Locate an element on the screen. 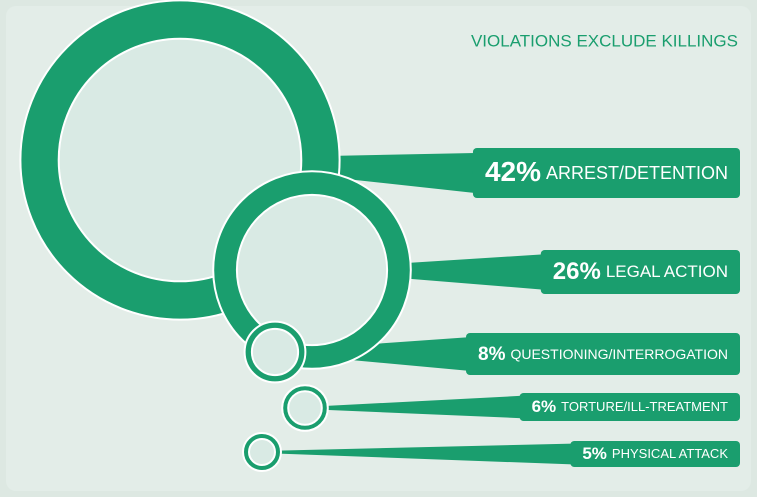 This screenshot has width=757, height=497. label: 42% ARREST/DETENTION is located at coordinates (606, 171).